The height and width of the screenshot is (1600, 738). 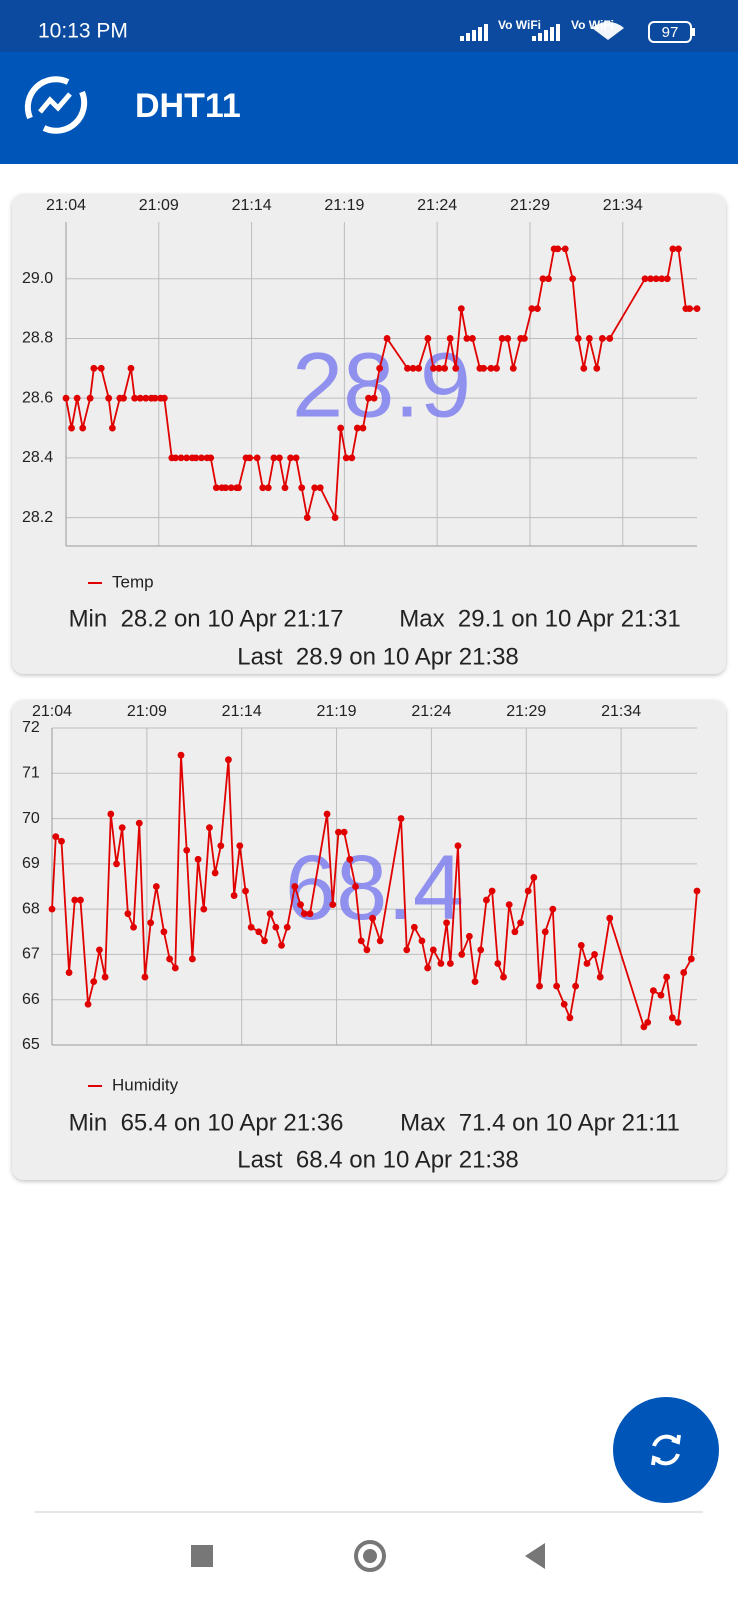 What do you see at coordinates (540, 618) in the screenshot?
I see `stats-max: Max 29.1 on 10 Apr 21:31` at bounding box center [540, 618].